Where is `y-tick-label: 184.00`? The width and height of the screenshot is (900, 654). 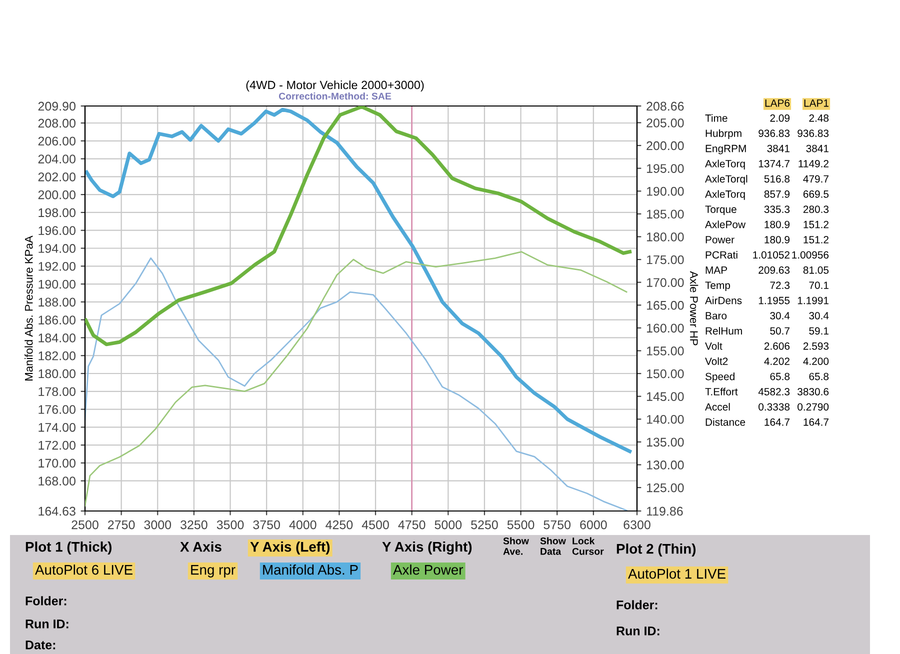 y-tick-label: 184.00 is located at coordinates (57, 338).